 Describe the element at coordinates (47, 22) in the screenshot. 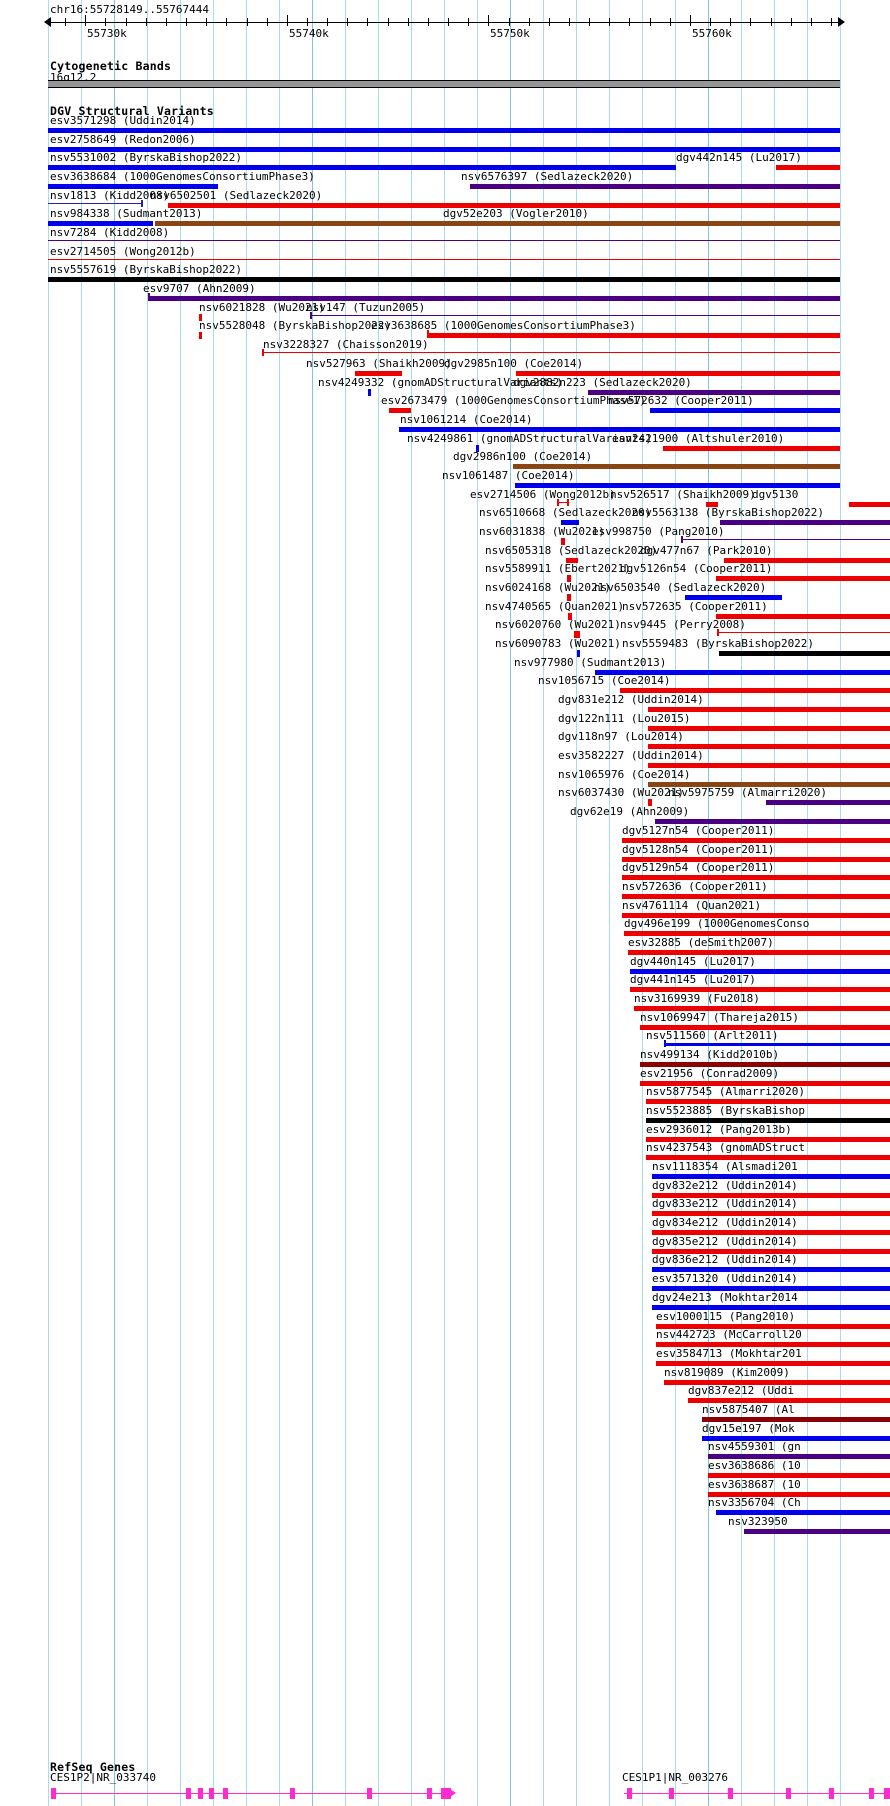

I see `ruler-left-arrow-icon` at that location.